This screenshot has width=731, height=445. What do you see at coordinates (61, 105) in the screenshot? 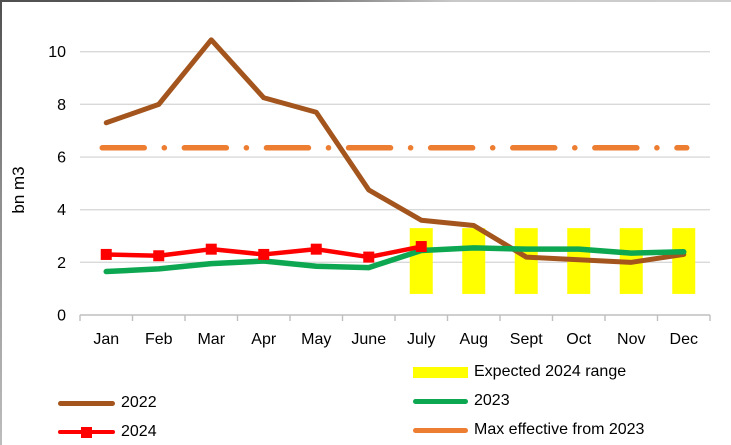
I see `y-tick-label: 8` at bounding box center [61, 105].